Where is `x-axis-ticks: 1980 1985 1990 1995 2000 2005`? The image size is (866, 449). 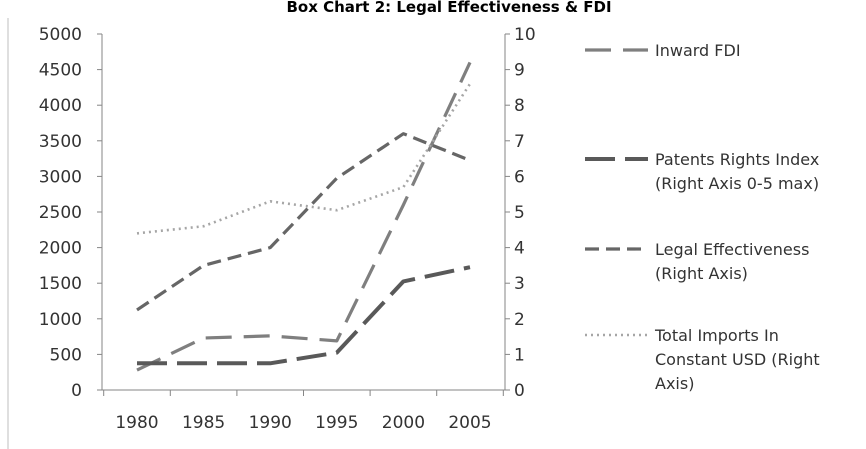 x-axis-ticks: 1980 1985 1990 1995 2000 2005 is located at coordinates (303, 411).